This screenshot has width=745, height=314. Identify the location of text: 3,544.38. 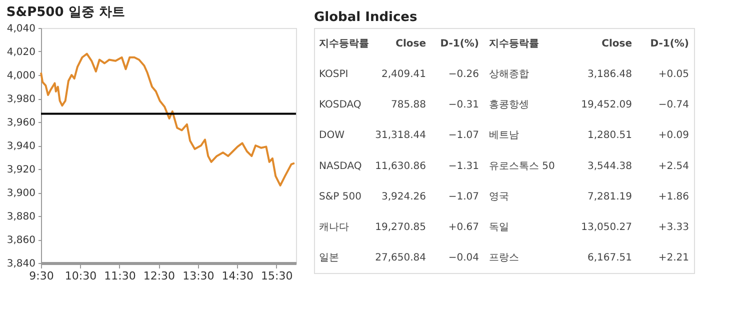
(609, 166).